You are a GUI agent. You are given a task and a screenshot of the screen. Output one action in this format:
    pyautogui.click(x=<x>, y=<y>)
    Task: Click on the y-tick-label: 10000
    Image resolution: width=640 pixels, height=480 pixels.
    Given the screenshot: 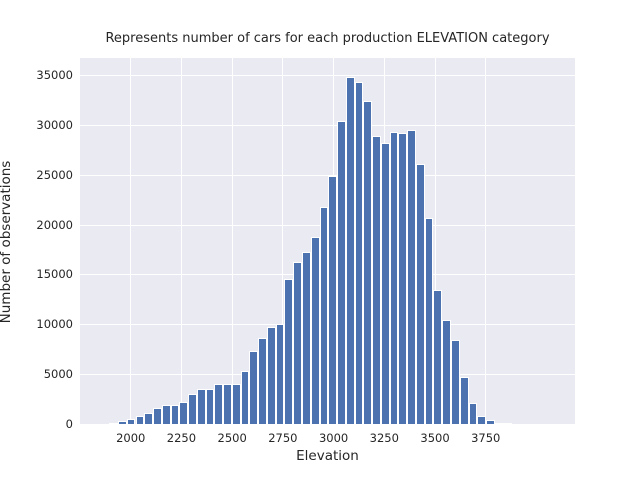 What is the action you would take?
    pyautogui.click(x=54, y=324)
    